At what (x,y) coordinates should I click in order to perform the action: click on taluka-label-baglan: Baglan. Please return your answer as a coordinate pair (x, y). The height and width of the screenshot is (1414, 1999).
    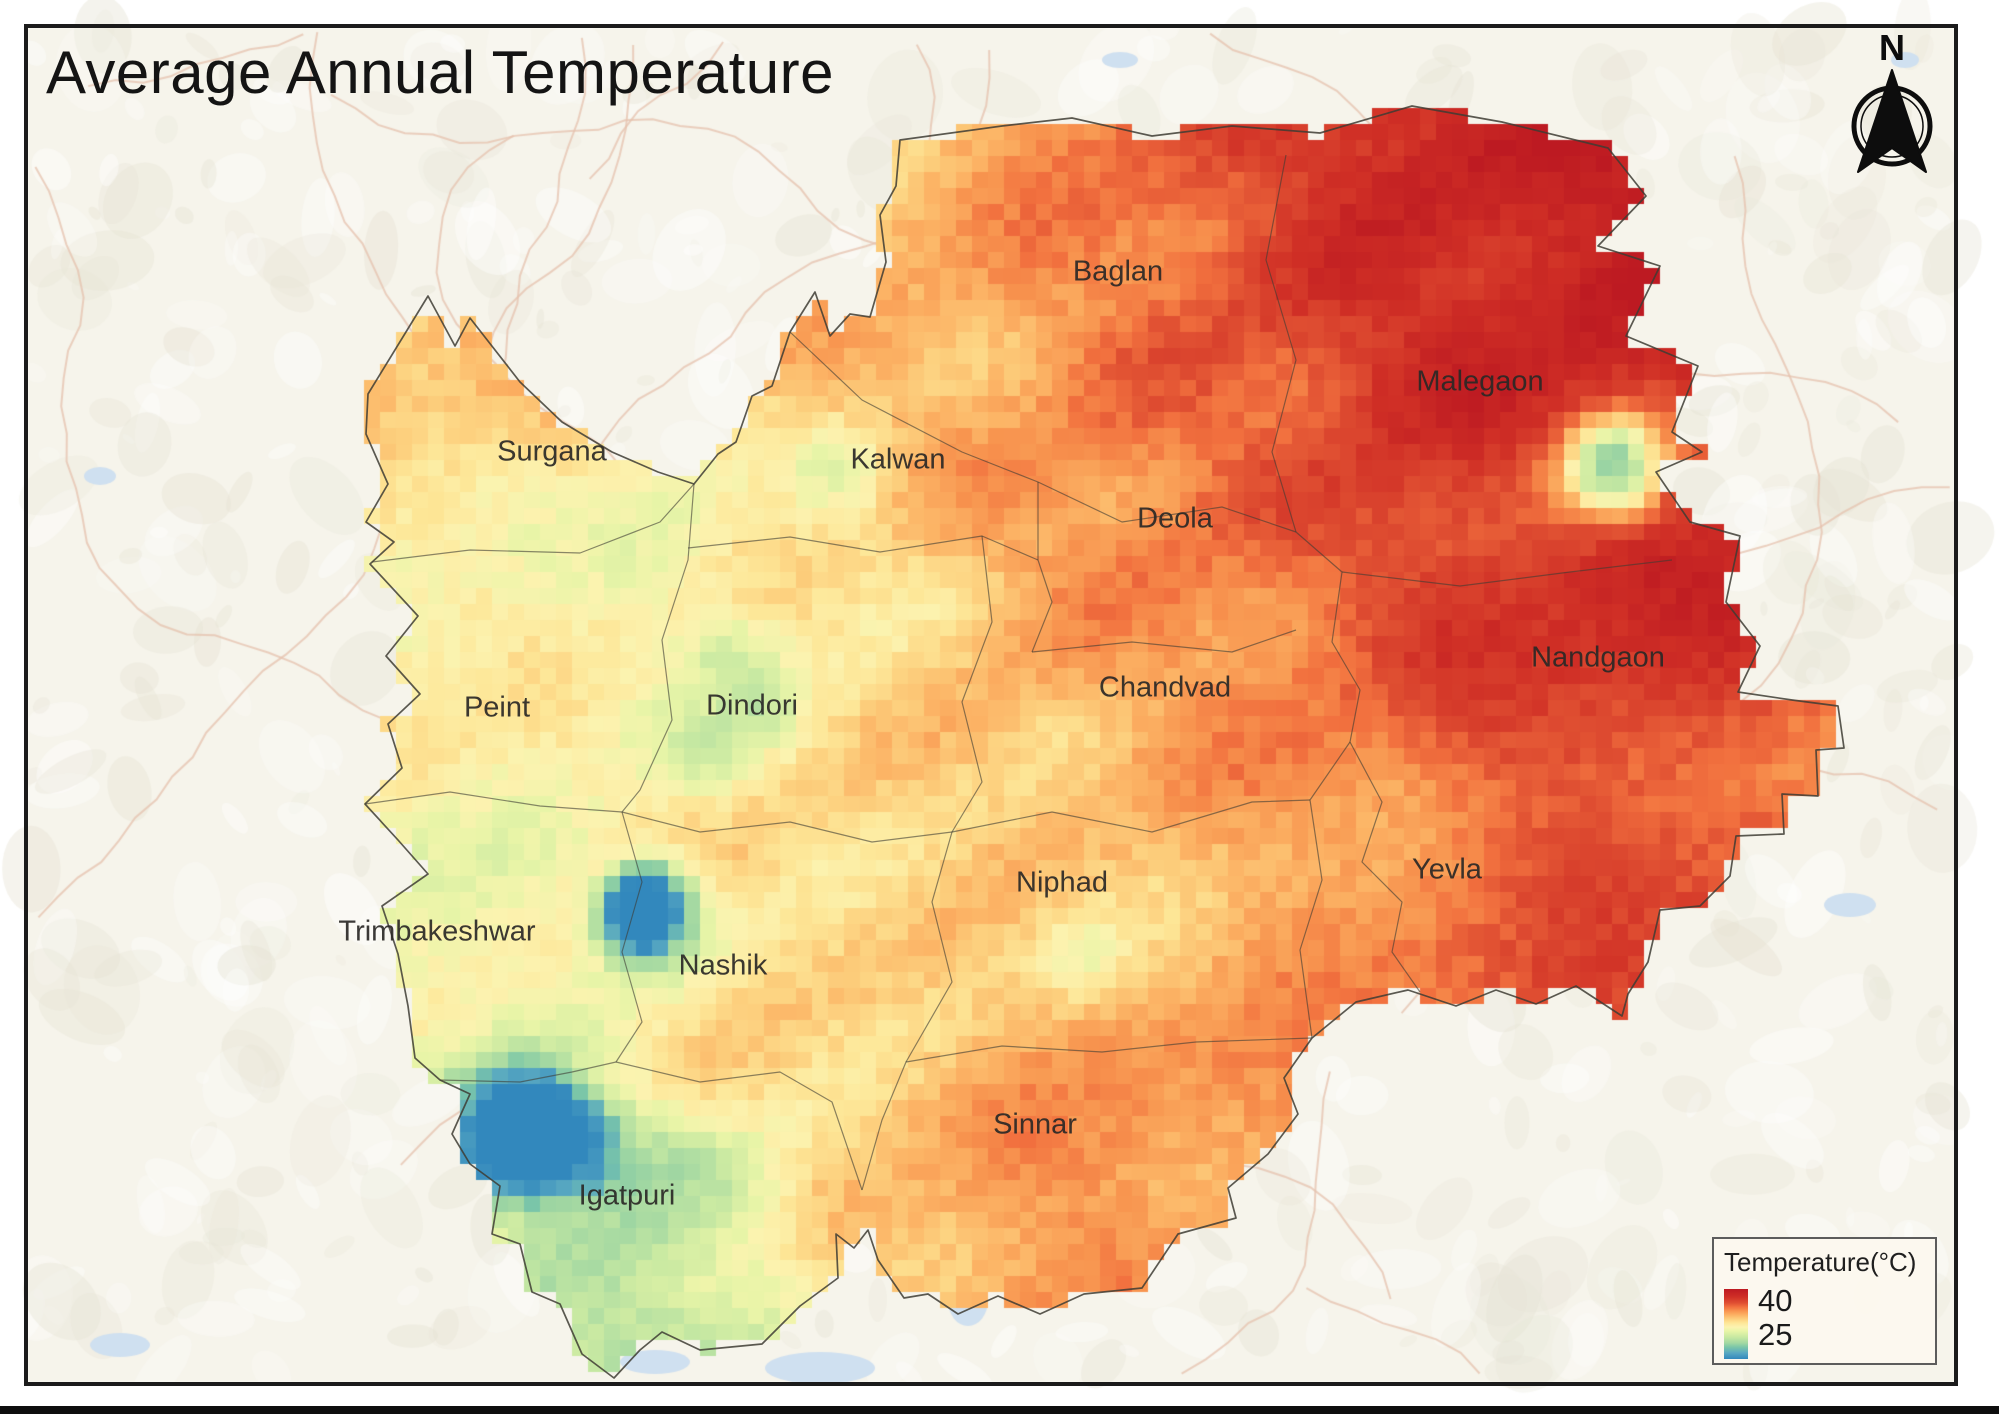
    Looking at the image, I should click on (1118, 271).